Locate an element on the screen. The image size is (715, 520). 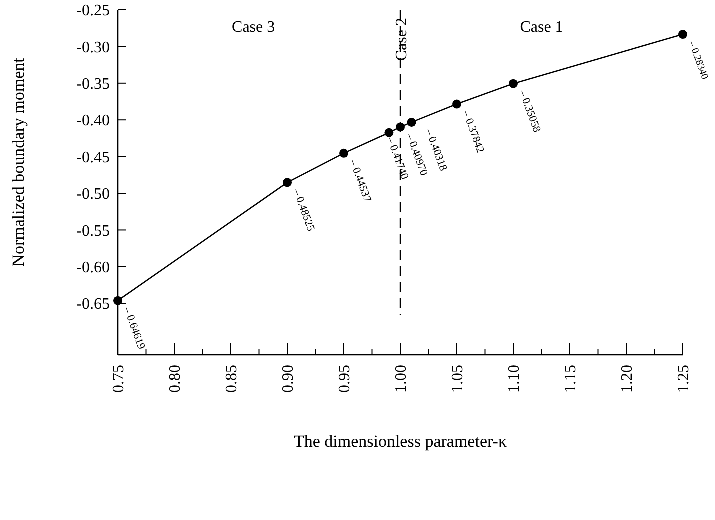
y-tick-label: -0.50 is located at coordinates (93, 195).